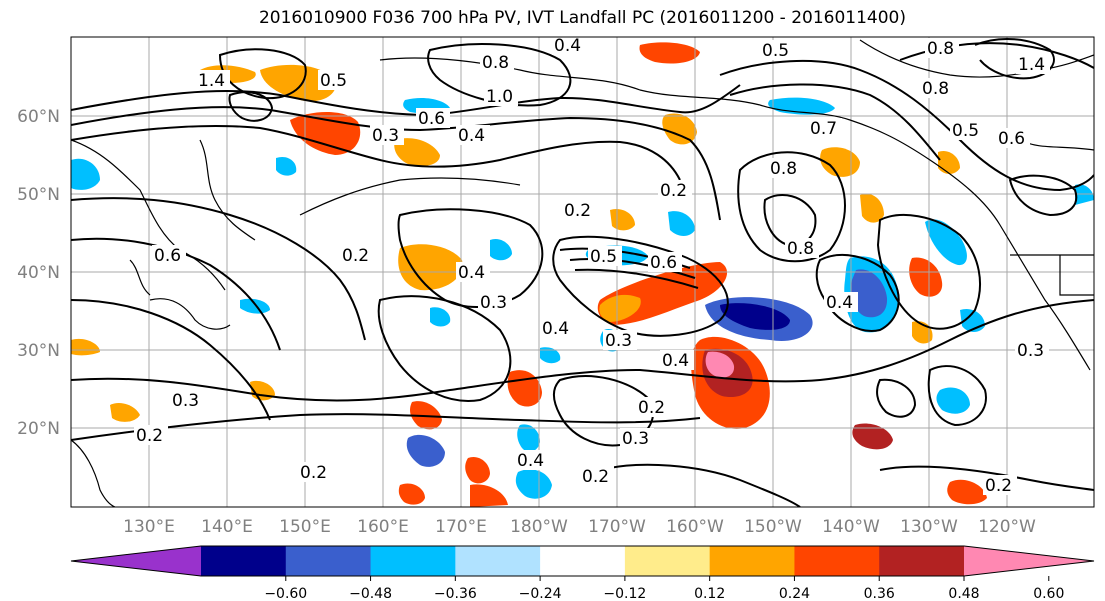 The width and height of the screenshot is (1105, 601). I want to click on latitude-labels: 60°N 50°N 40°N 30°N 20°N, so click(38, 273).